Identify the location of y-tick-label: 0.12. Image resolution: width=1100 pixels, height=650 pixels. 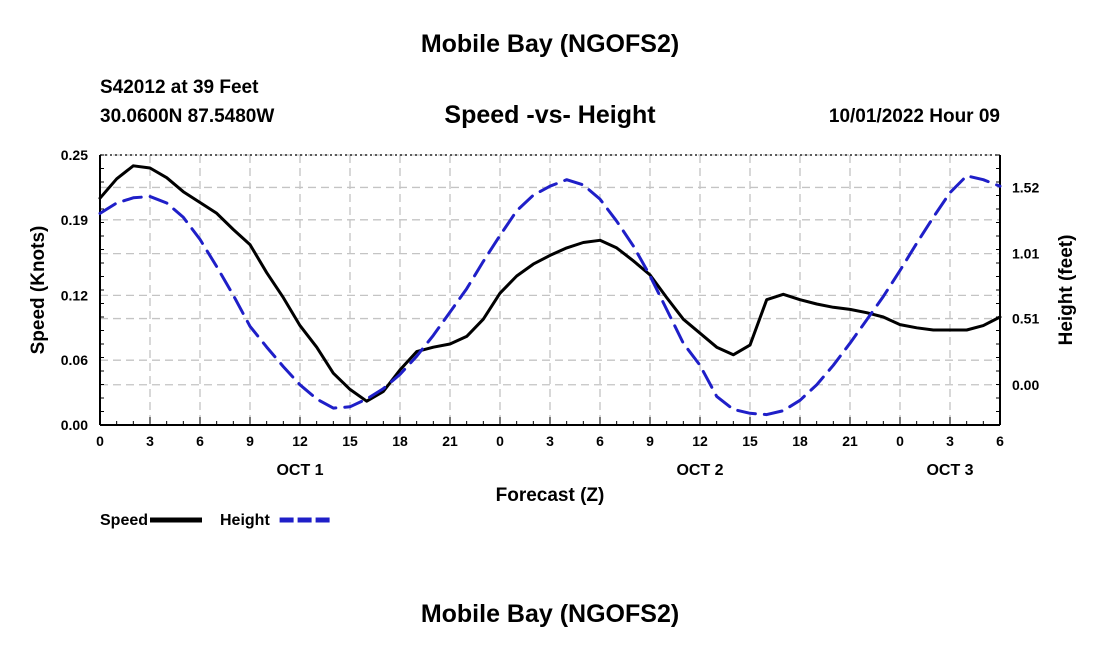
(74, 295).